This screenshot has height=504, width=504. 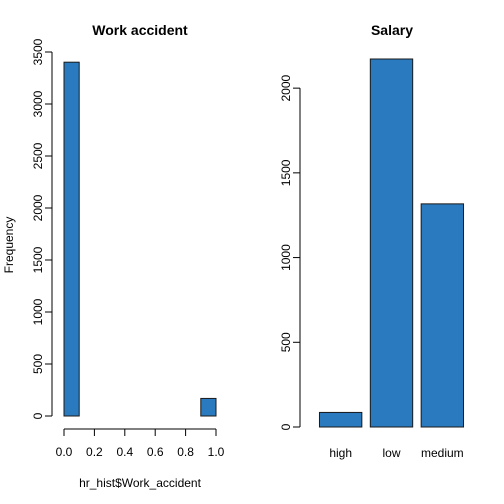 What do you see at coordinates (391, 453) in the screenshot?
I see `category-label-low: low` at bounding box center [391, 453].